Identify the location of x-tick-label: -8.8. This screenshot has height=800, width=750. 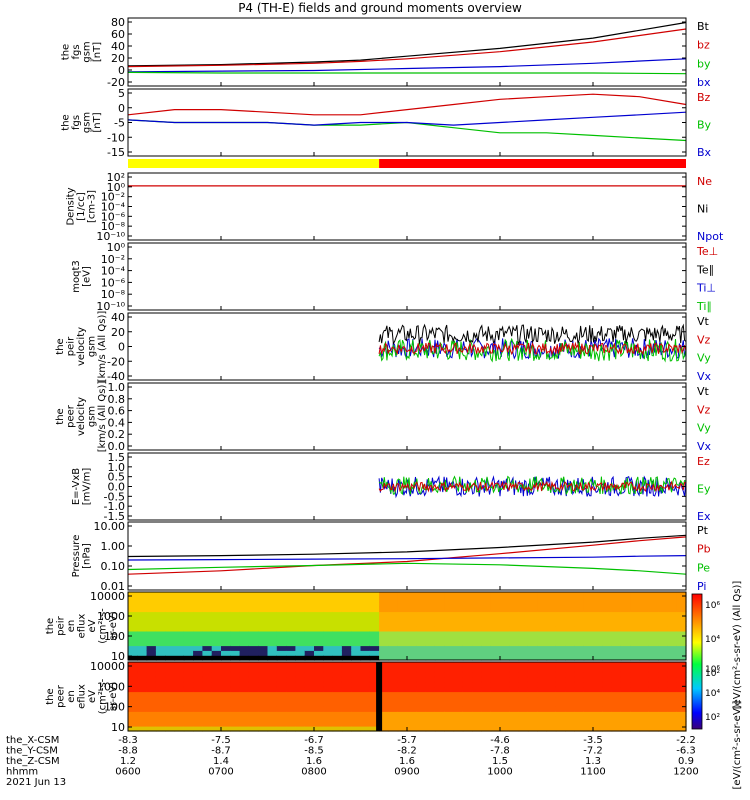
(128, 751).